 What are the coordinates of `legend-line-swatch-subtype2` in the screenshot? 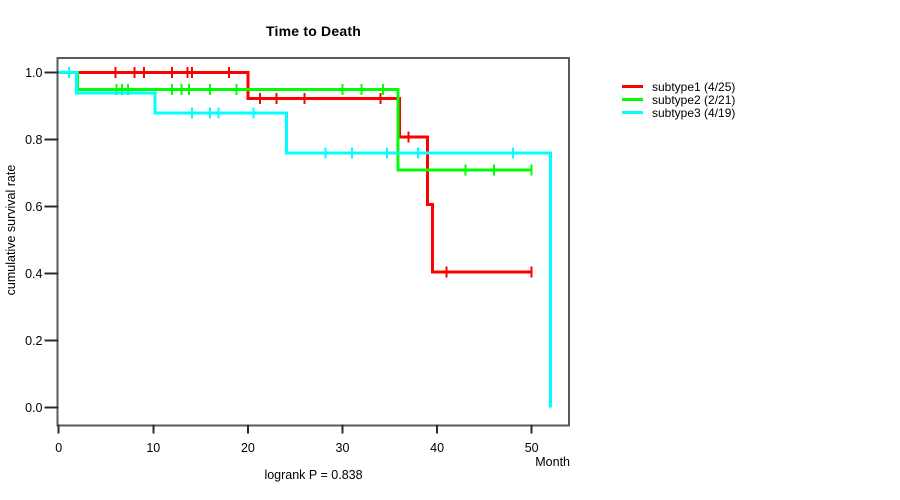 It's located at (632, 99).